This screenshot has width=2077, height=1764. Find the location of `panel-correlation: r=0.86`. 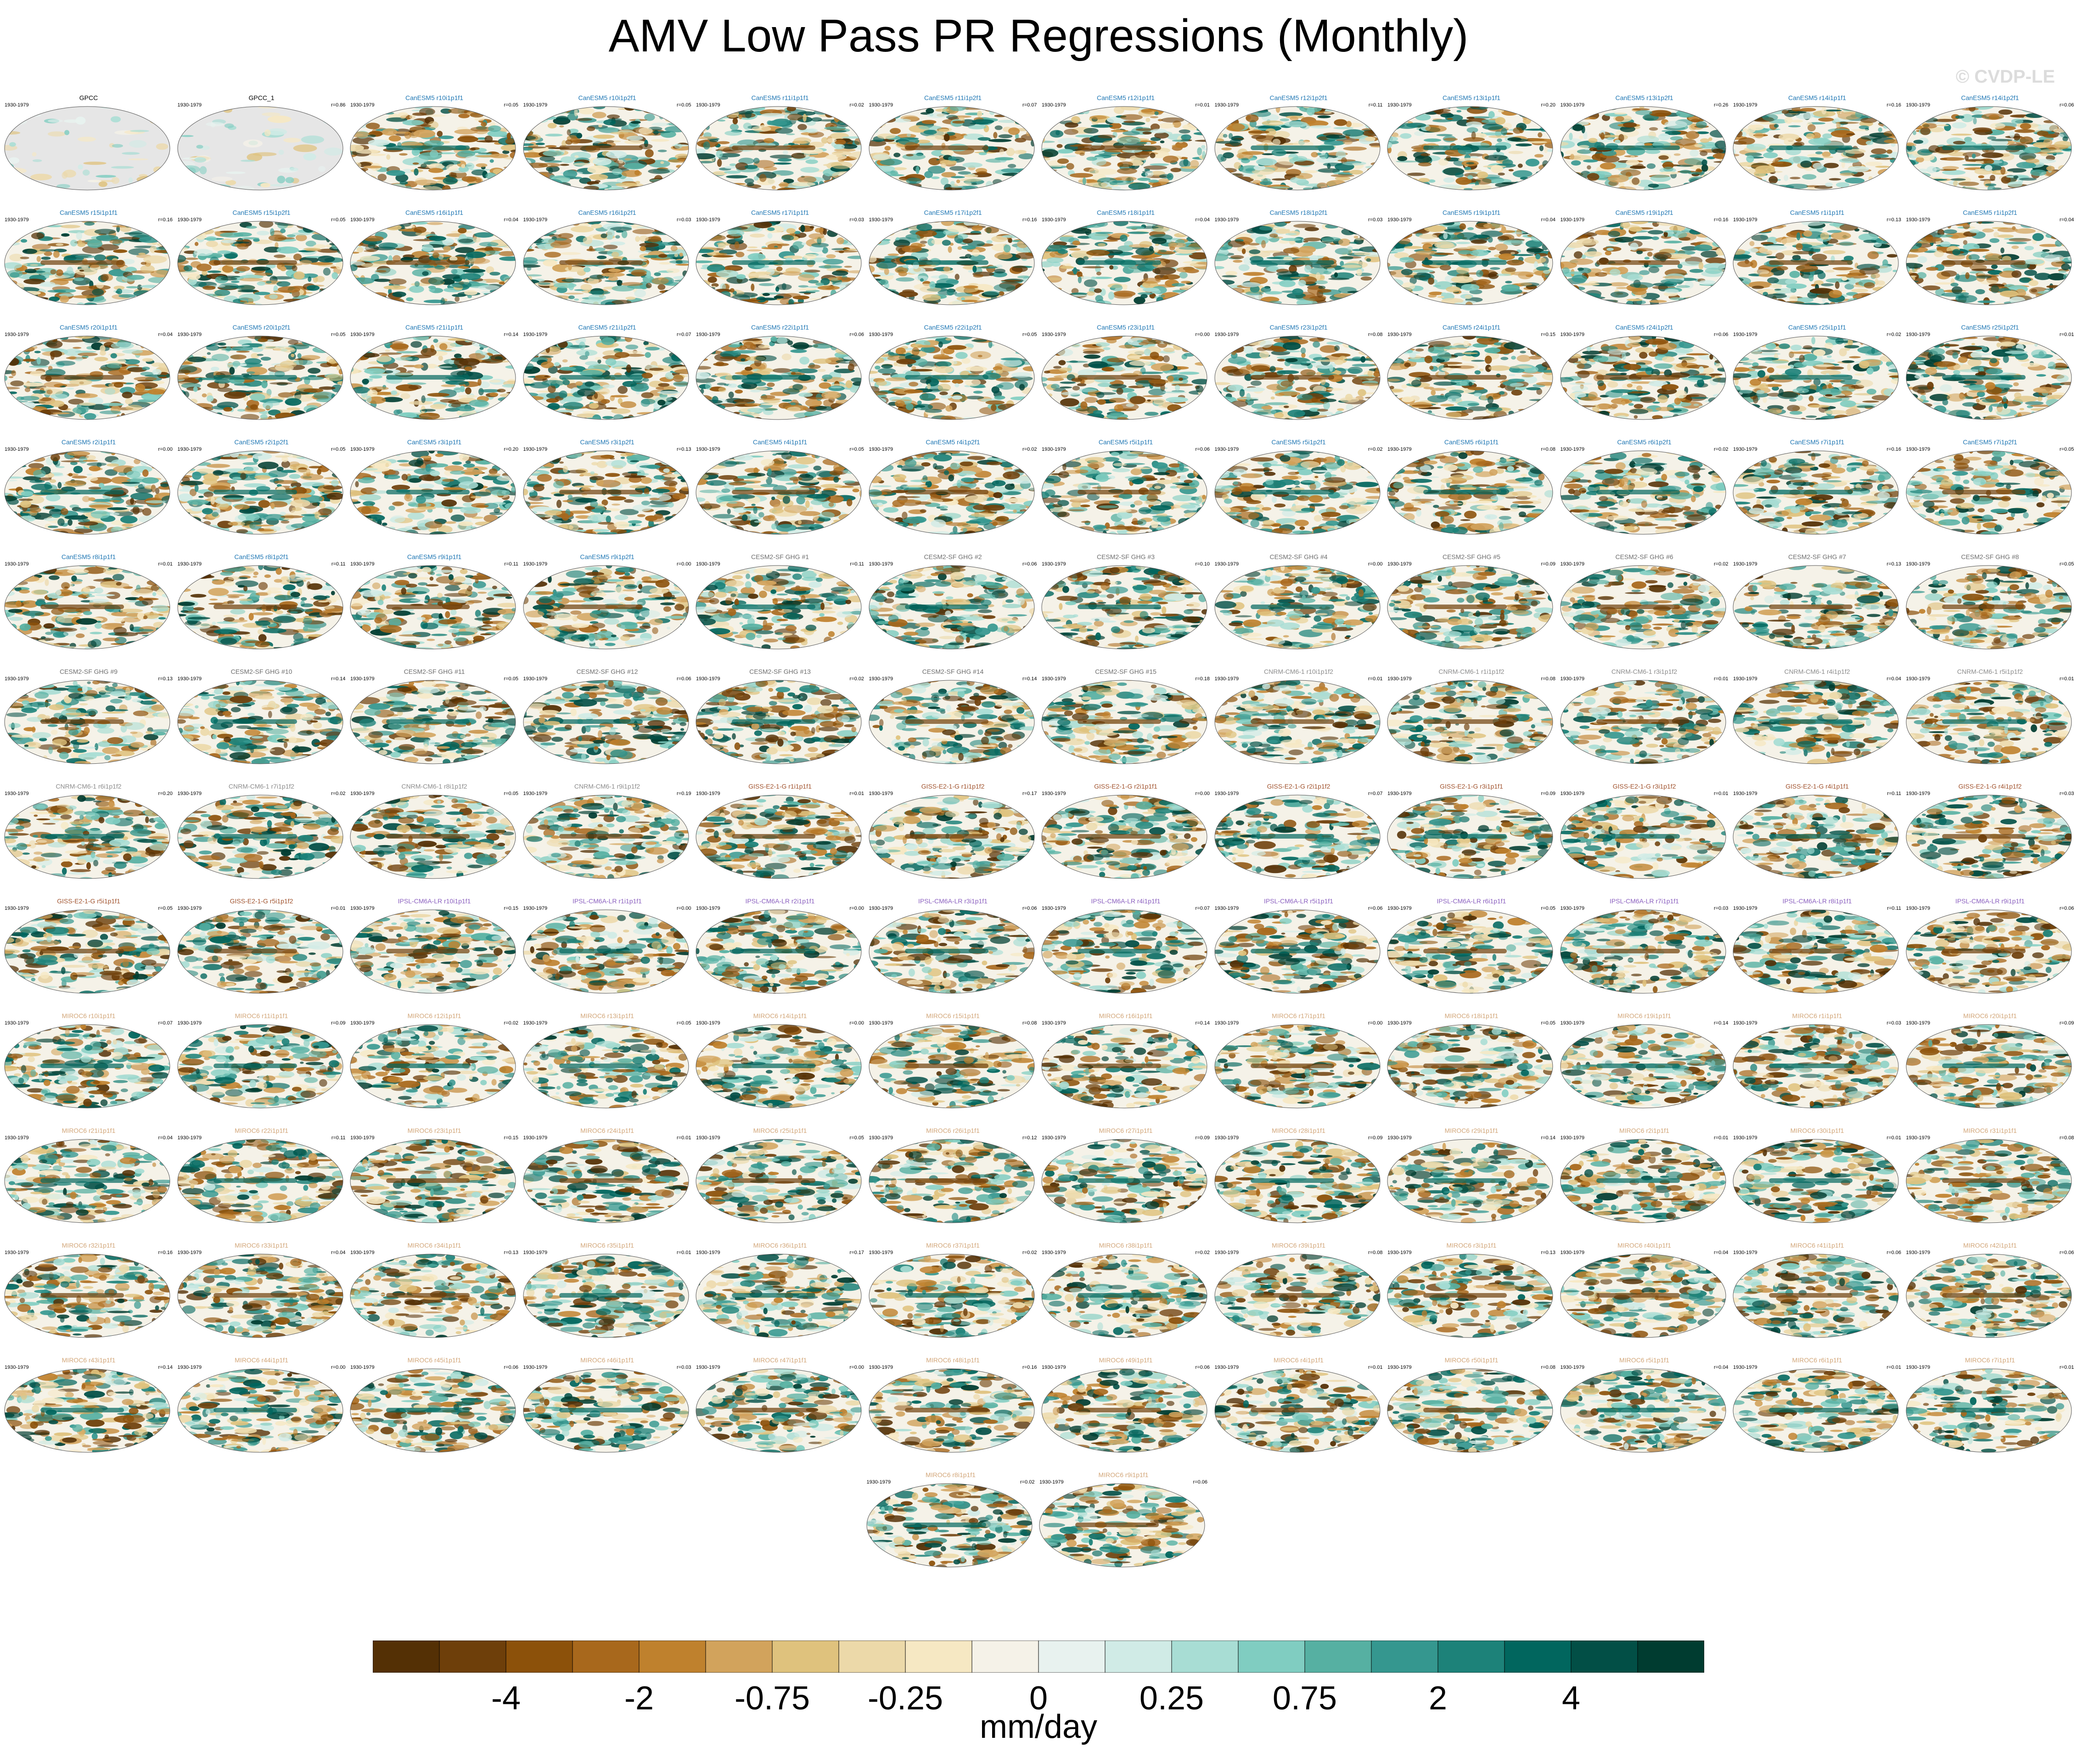

panel-correlation: r=0.86 is located at coordinates (338, 105).